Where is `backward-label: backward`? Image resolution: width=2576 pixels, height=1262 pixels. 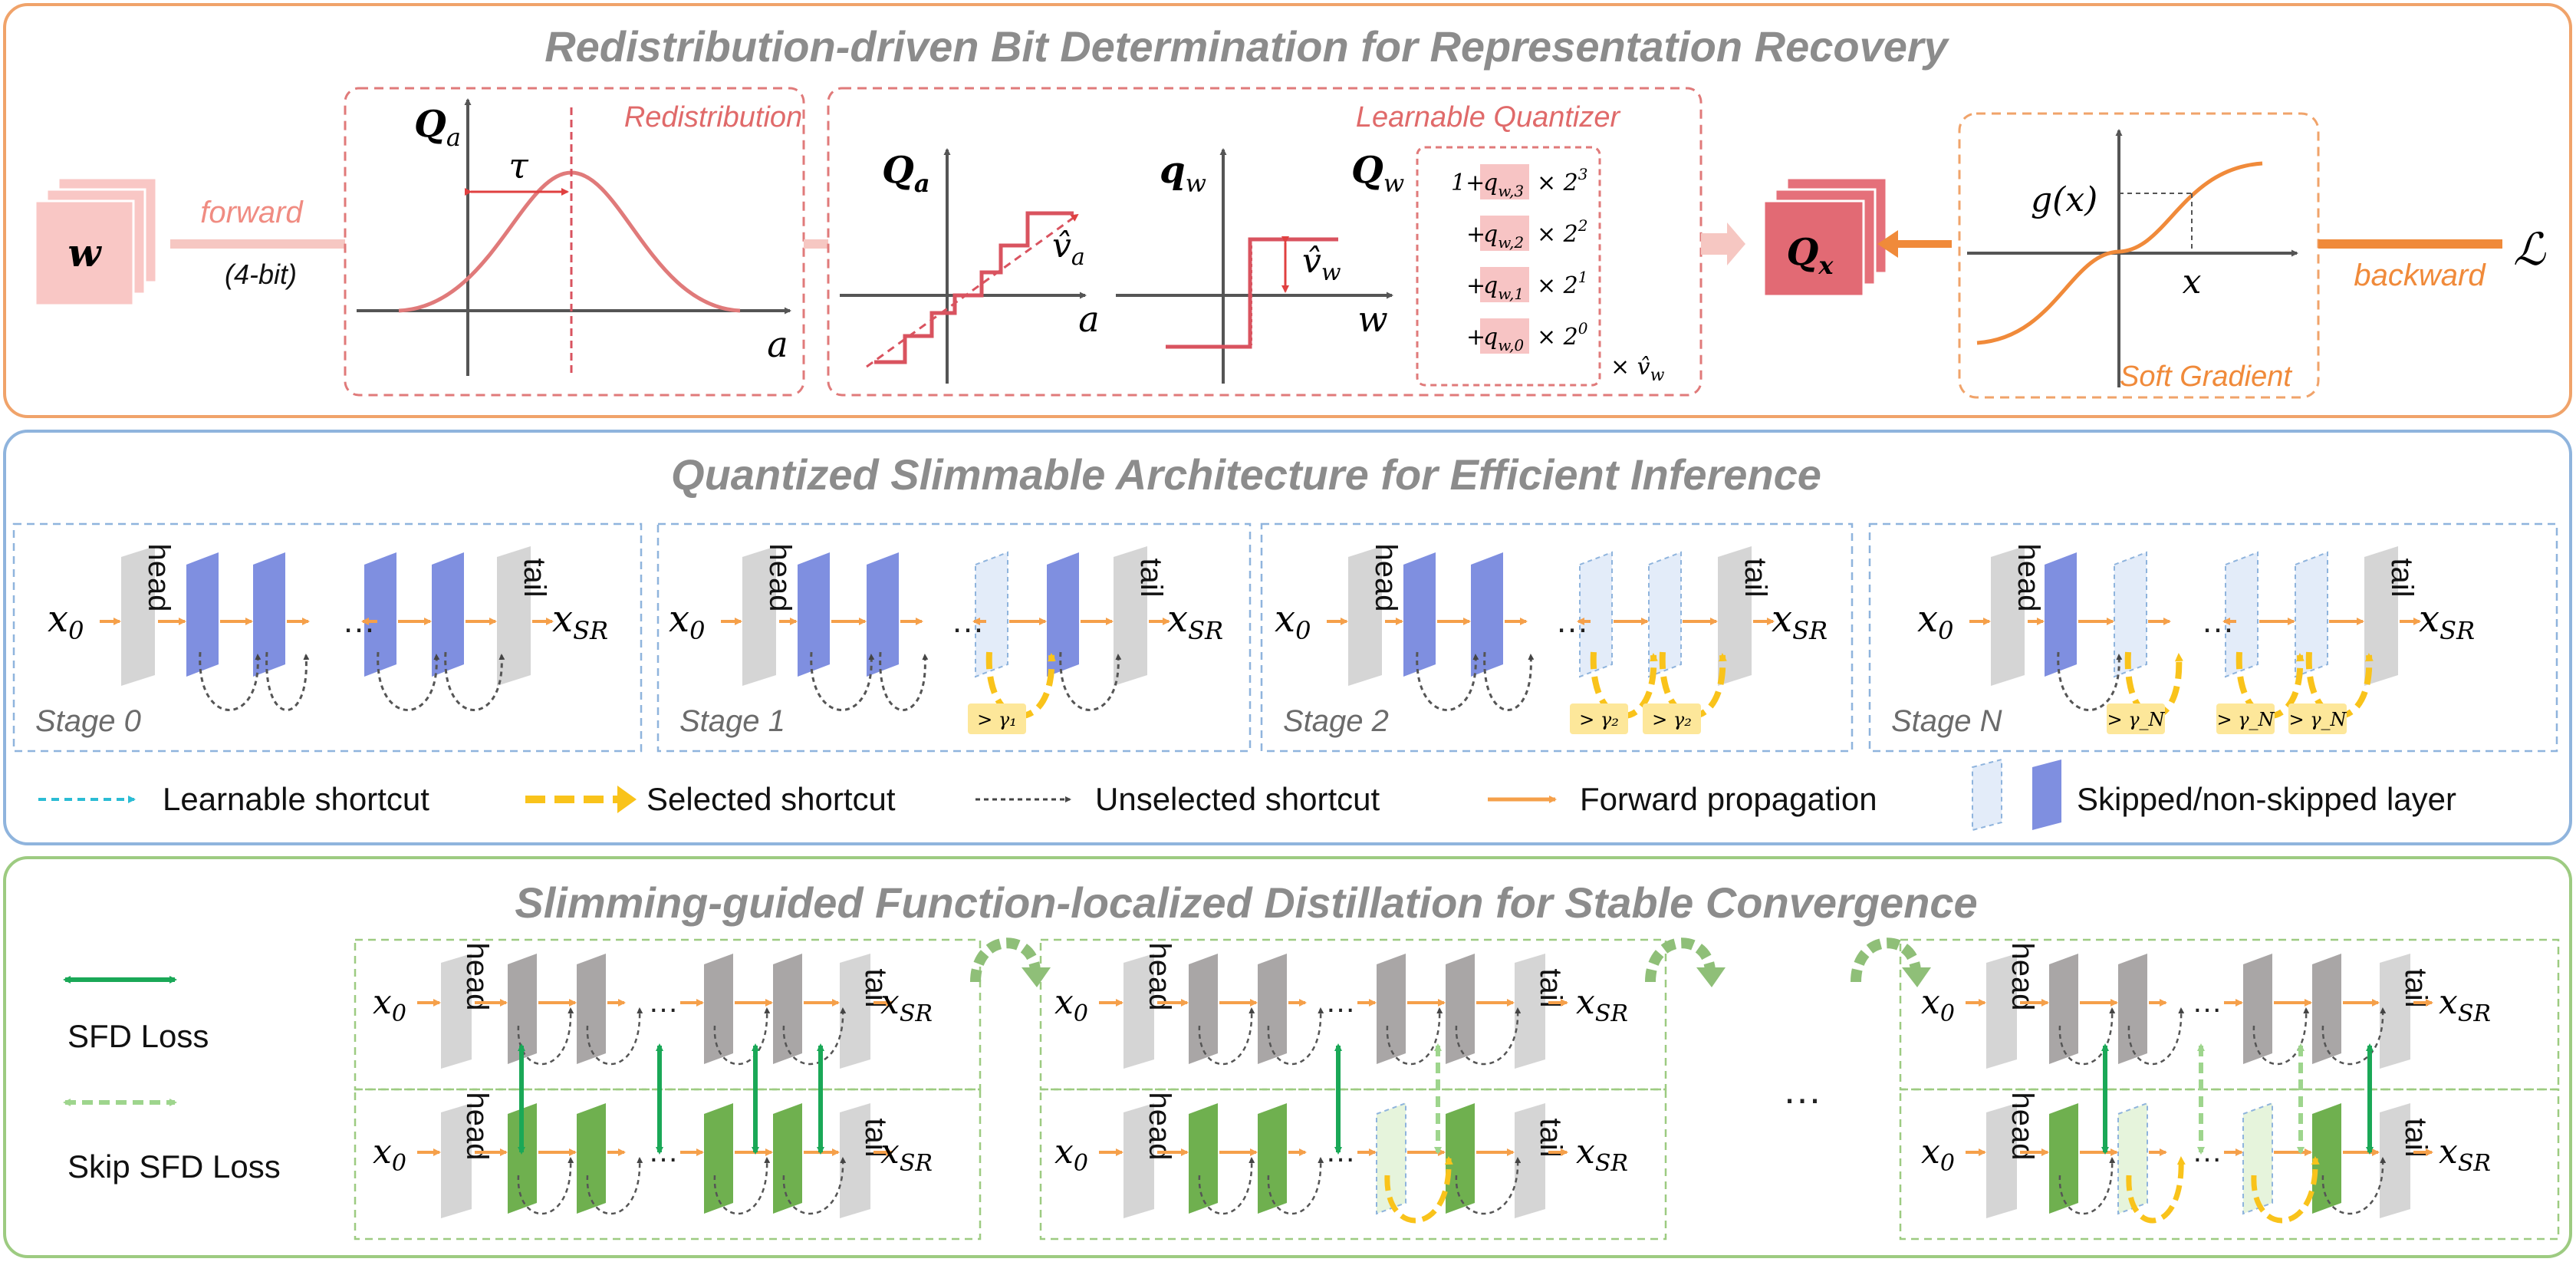 backward-label: backward is located at coordinates (2420, 275).